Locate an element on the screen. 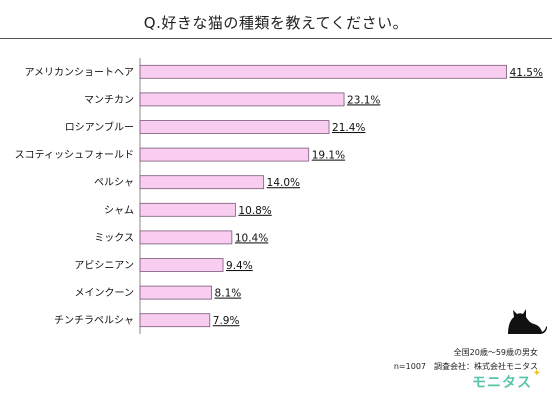  value-label: 41.5% is located at coordinates (526, 73).